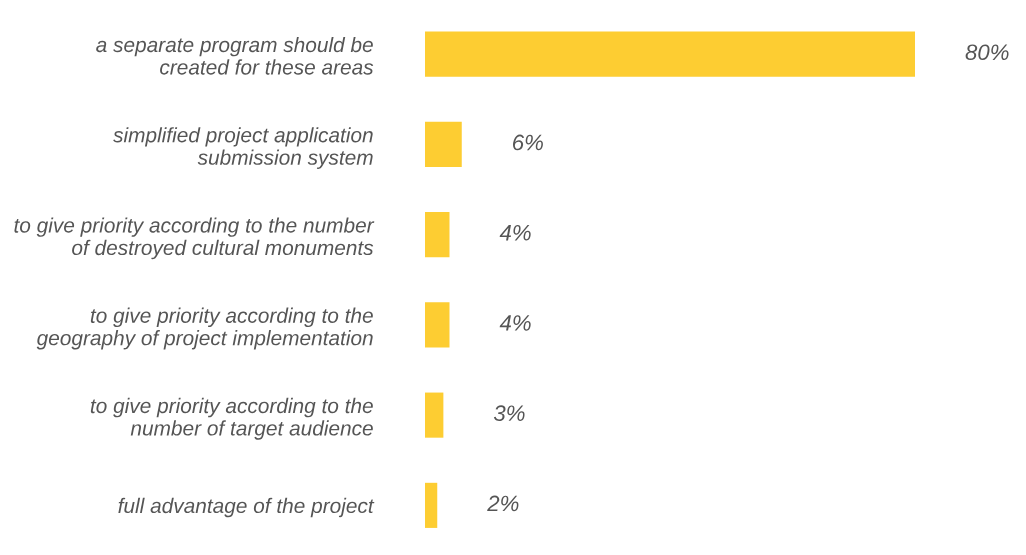 The height and width of the screenshot is (555, 1026). What do you see at coordinates (235, 55) in the screenshot?
I see `y-tick-label: a separate program should be created for these areas` at bounding box center [235, 55].